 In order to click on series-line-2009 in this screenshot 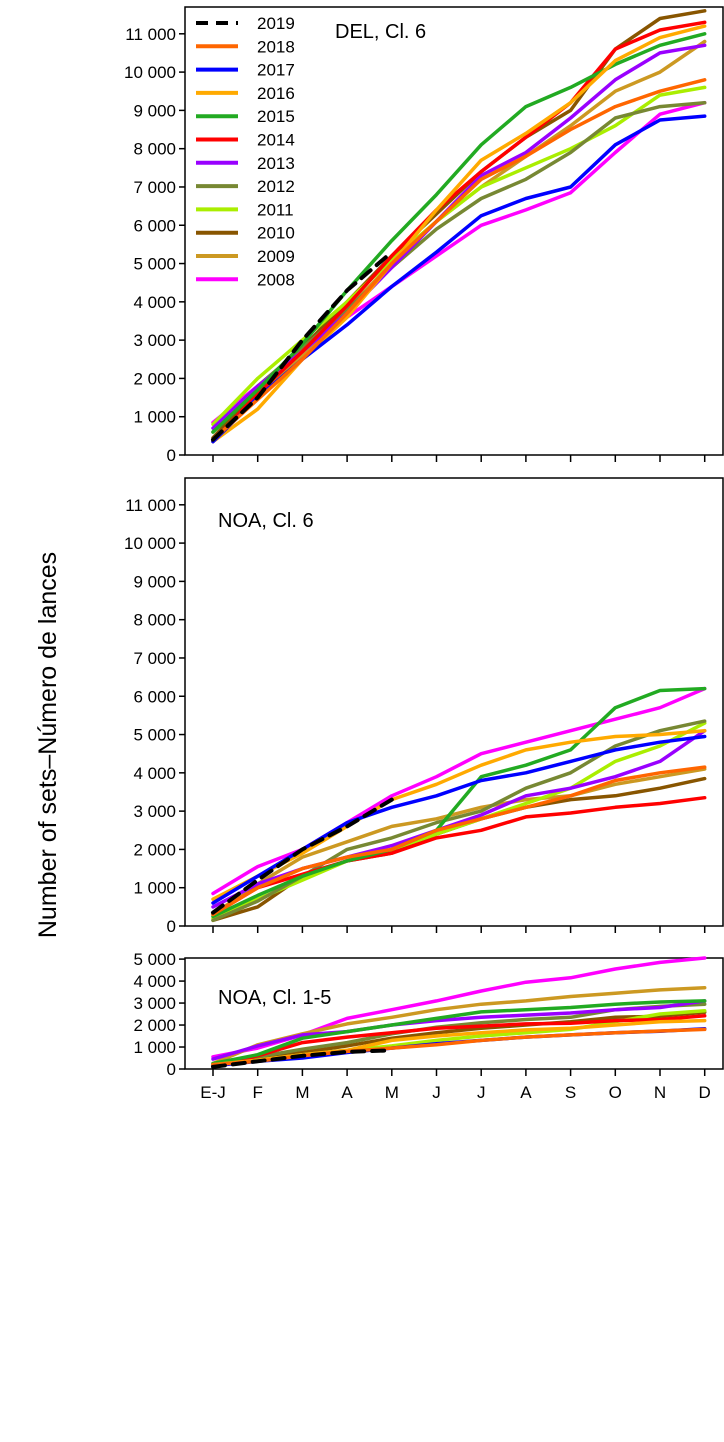, I will do `click(459, 842)`.